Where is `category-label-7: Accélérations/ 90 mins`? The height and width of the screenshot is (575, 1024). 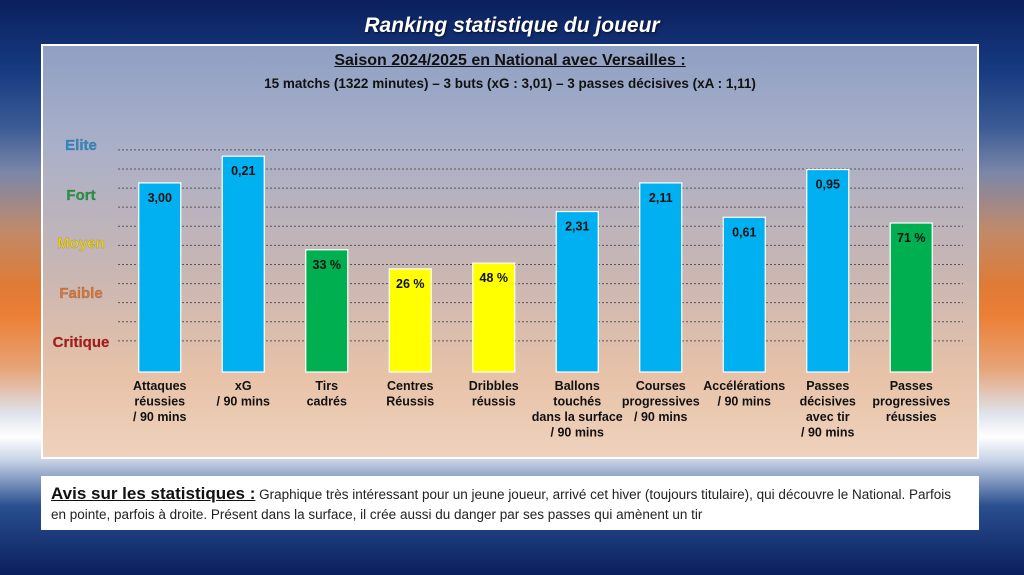
category-label-7: Accélérations/ 90 mins is located at coordinates (744, 394).